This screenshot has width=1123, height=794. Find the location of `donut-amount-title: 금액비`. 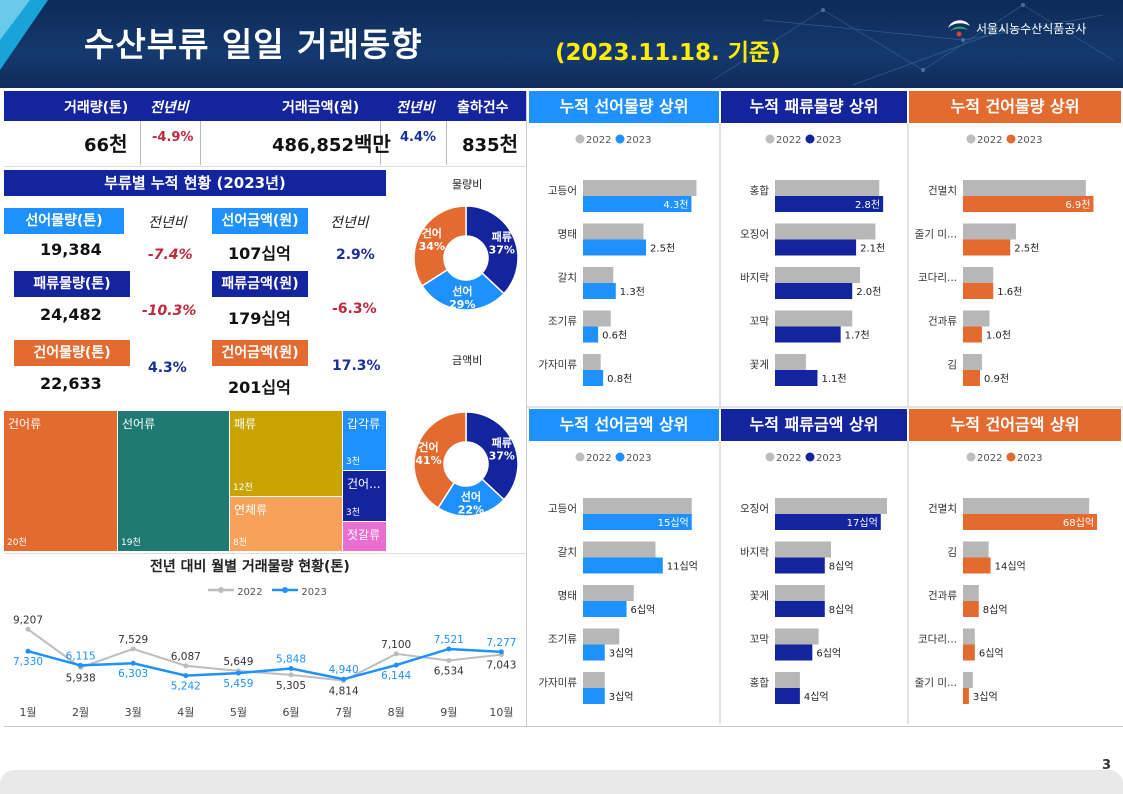

donut-amount-title: 금액비 is located at coordinates (467, 360).